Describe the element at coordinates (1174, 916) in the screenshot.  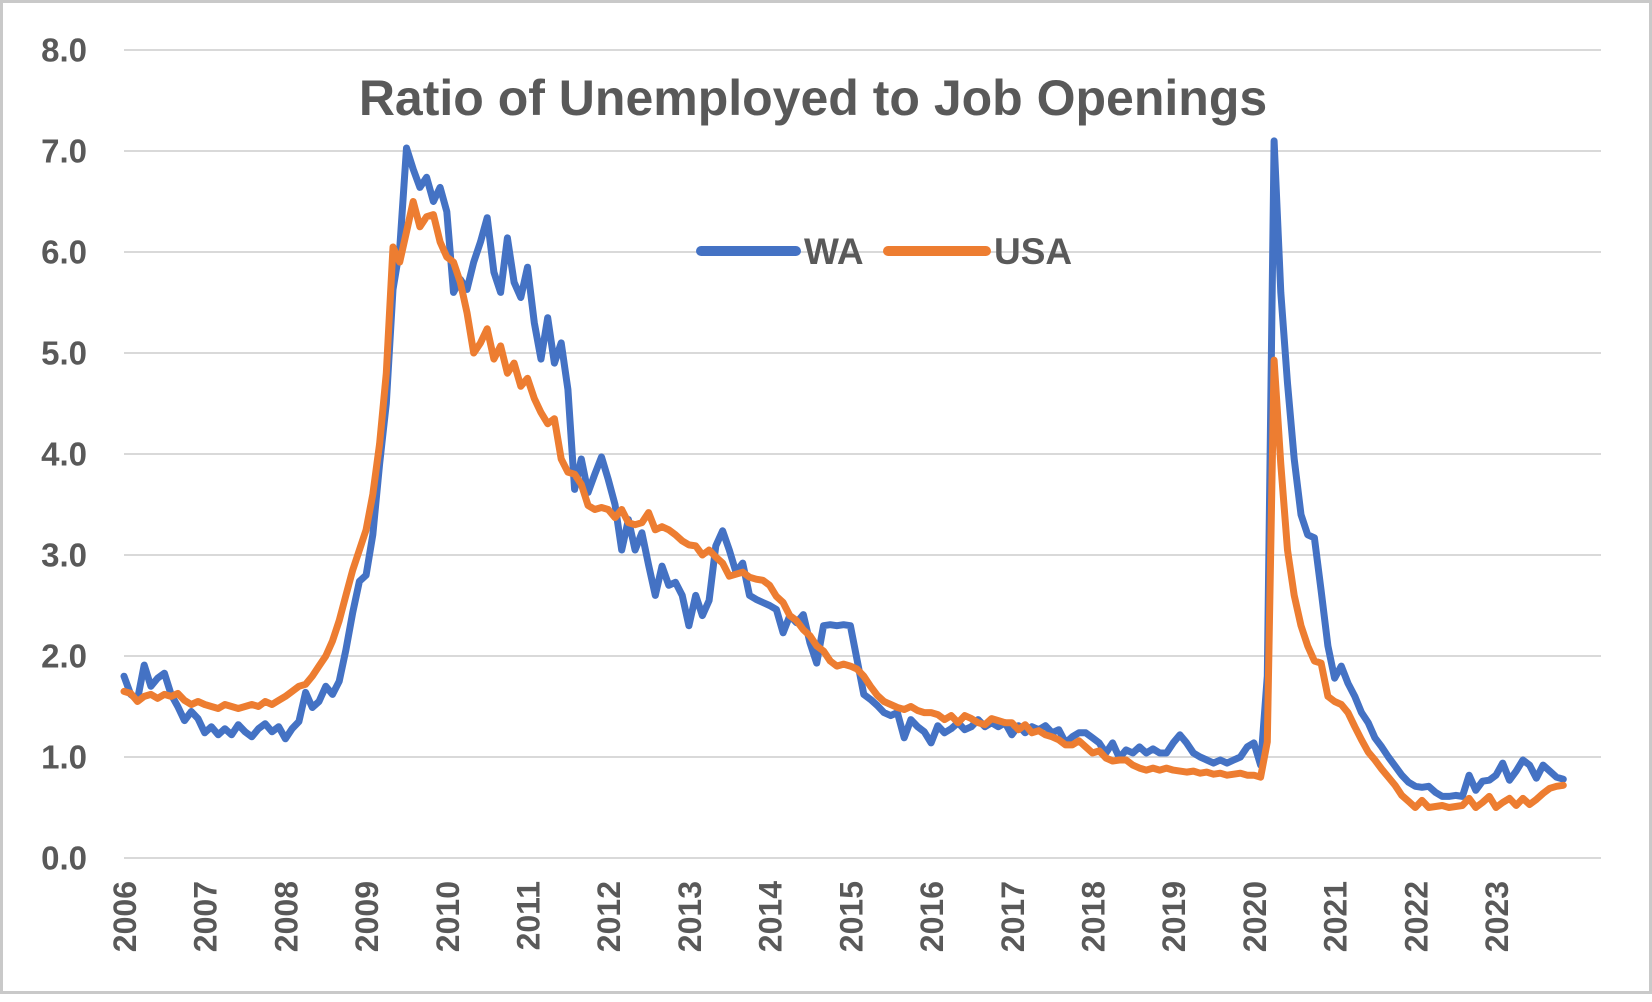
I see `x-tick-label: 2019` at that location.